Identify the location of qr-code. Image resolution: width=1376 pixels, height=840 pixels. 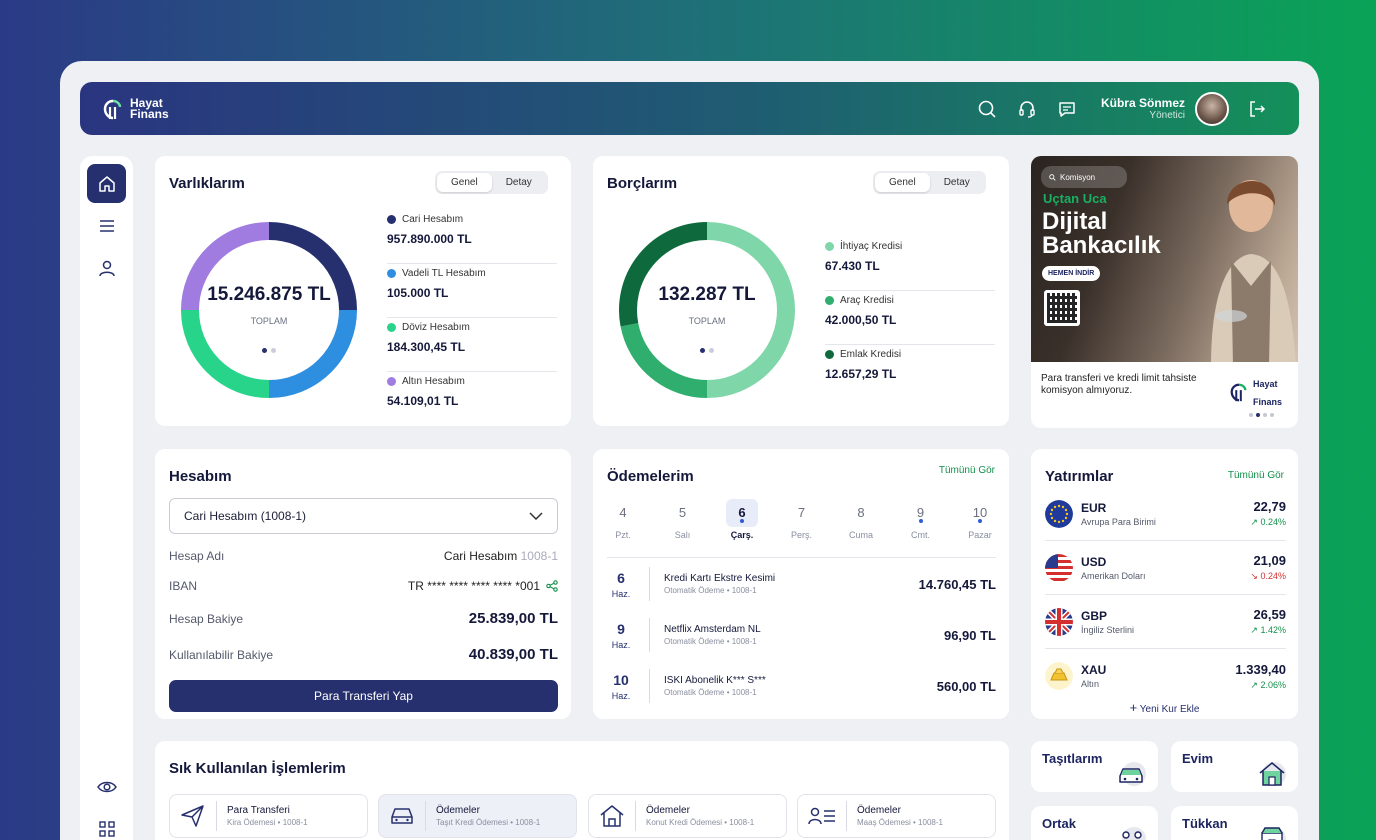
(1062, 308).